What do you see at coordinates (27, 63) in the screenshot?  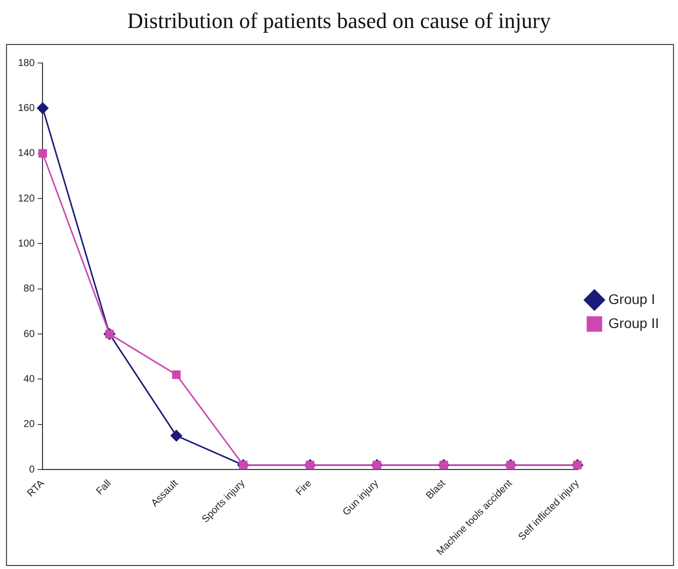 I see `y-tick-label: 180` at bounding box center [27, 63].